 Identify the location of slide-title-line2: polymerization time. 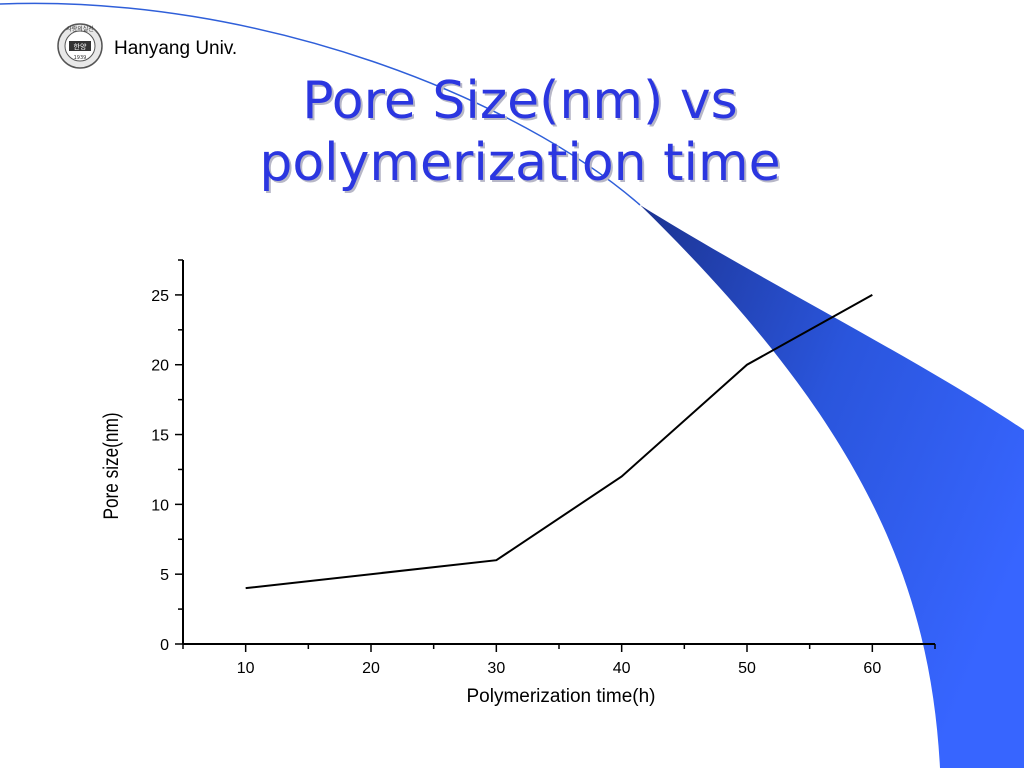
(520, 163).